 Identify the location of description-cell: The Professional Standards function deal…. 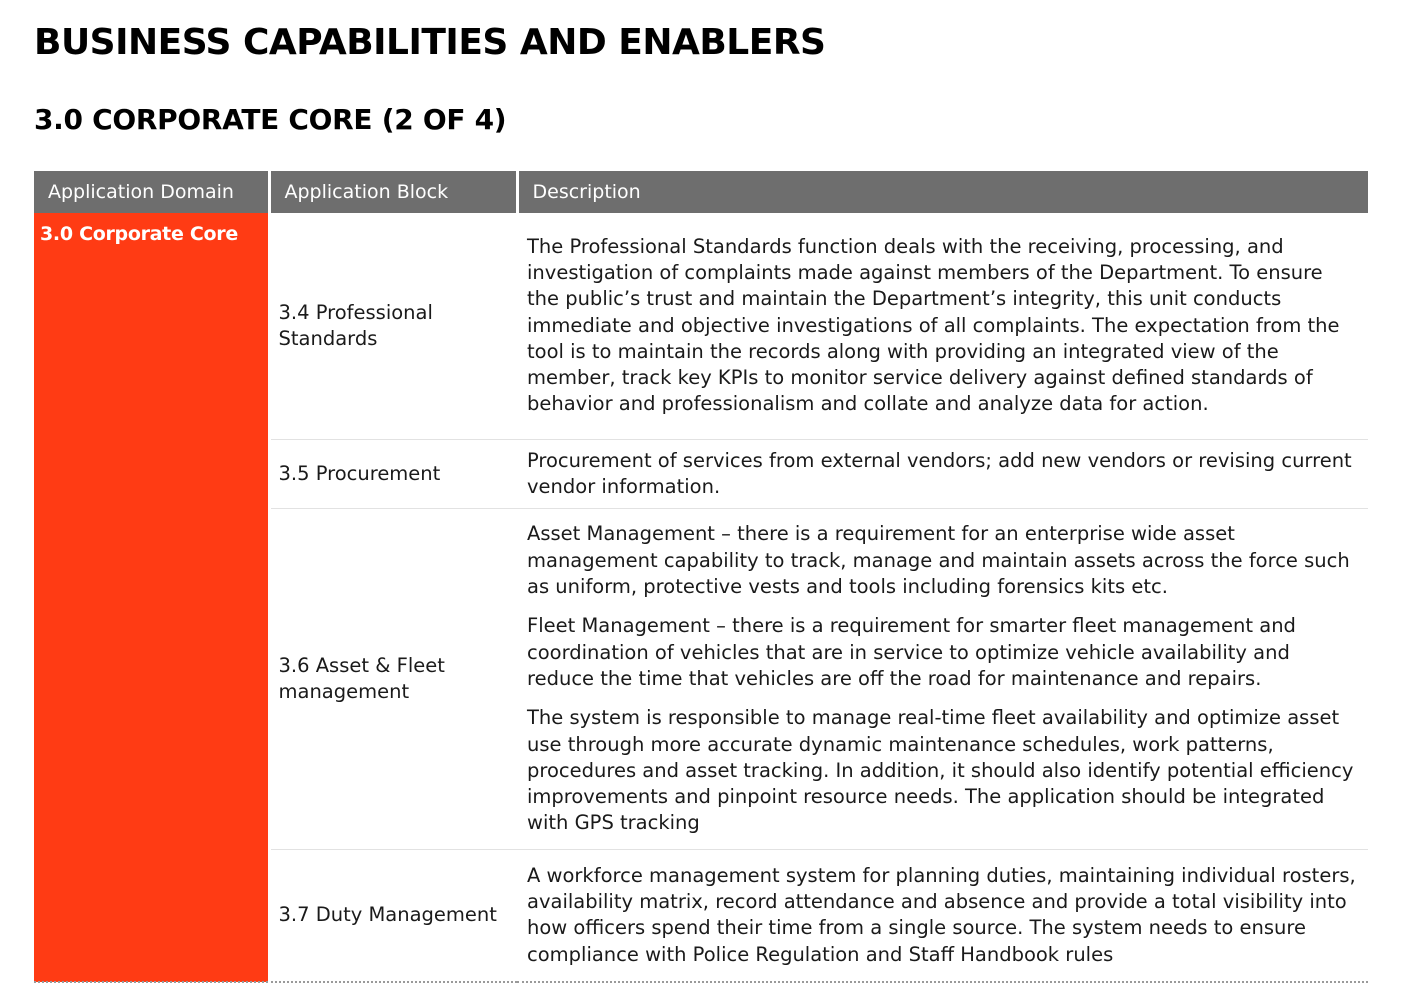
(942, 326).